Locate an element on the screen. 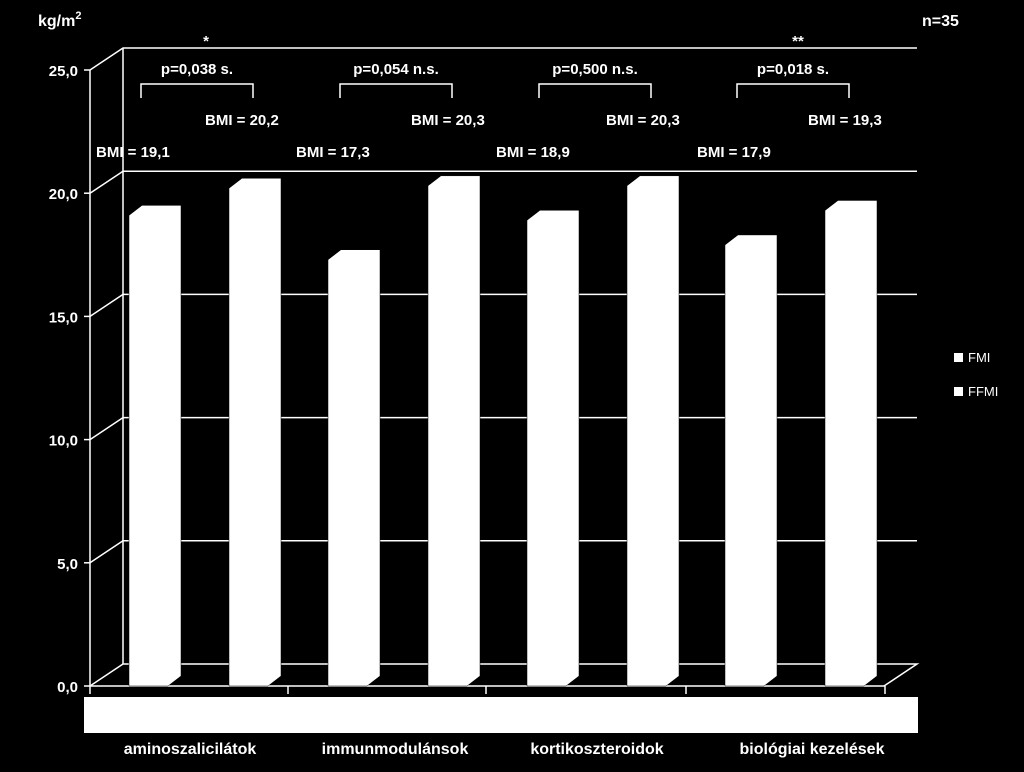  floor-gridline is located at coordinates (504, 675).